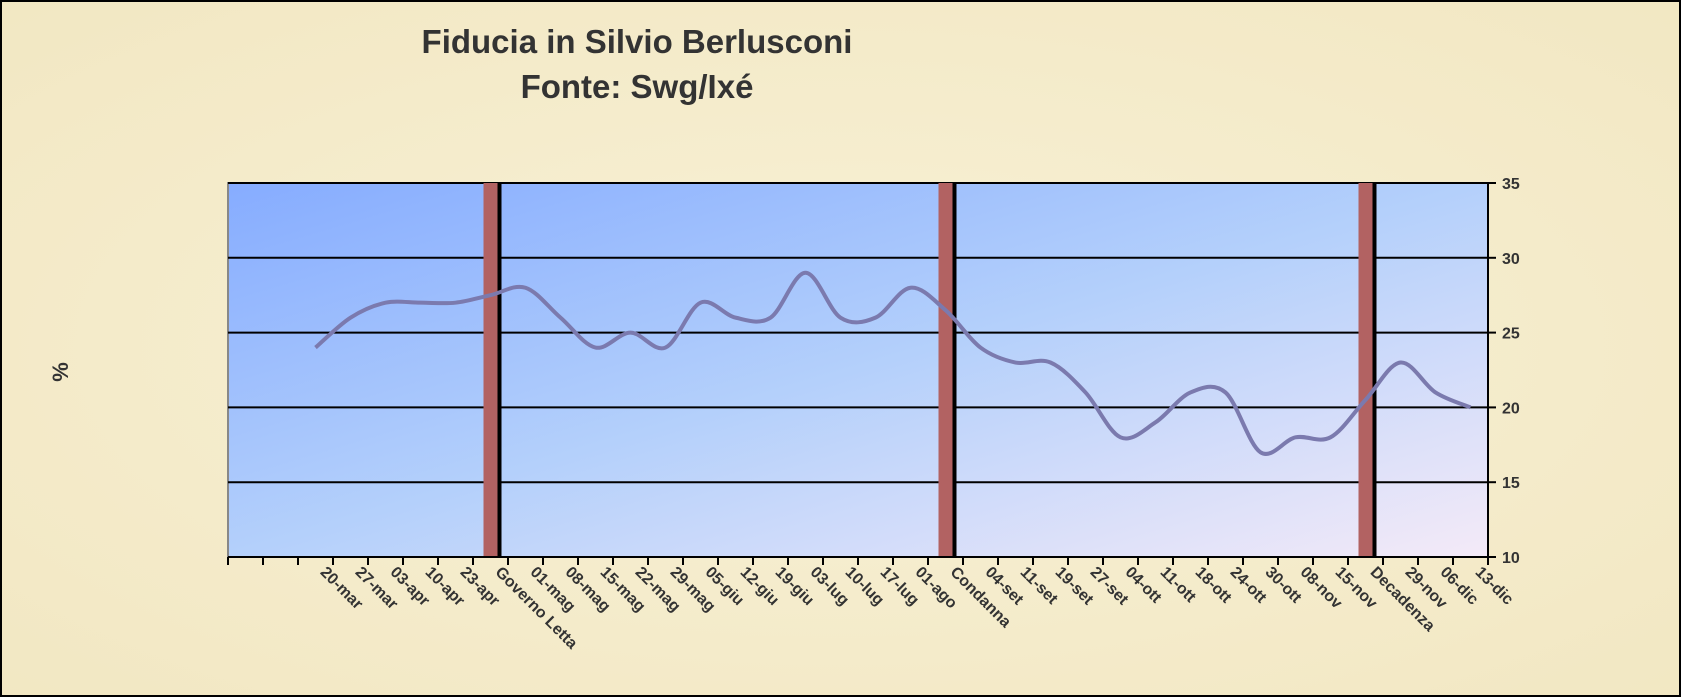  Describe the element at coordinates (1511, 259) in the screenshot. I see `y-tick-label: 30` at that location.